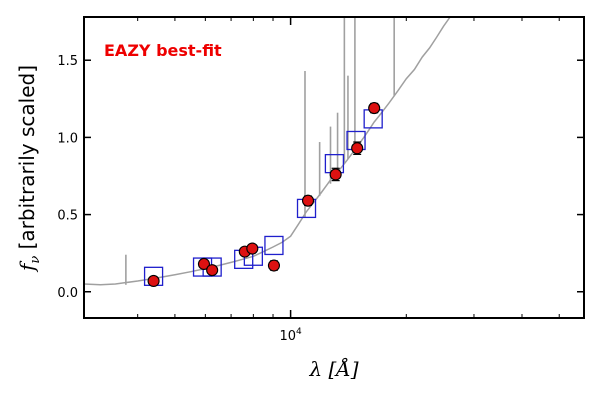  What do you see at coordinates (35, 260) in the screenshot?
I see `y-axis-label-sub: ν` at bounding box center [35, 260].